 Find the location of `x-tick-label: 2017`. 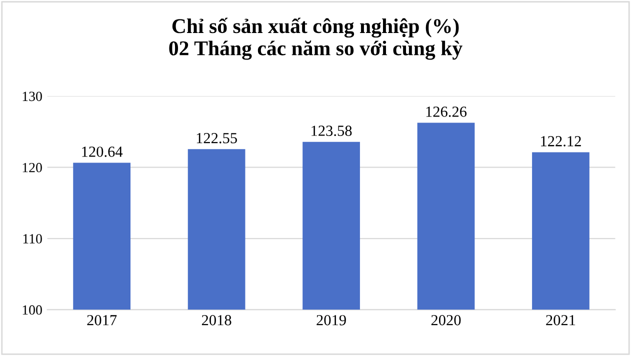

x-tick-label: 2017 is located at coordinates (102, 320).